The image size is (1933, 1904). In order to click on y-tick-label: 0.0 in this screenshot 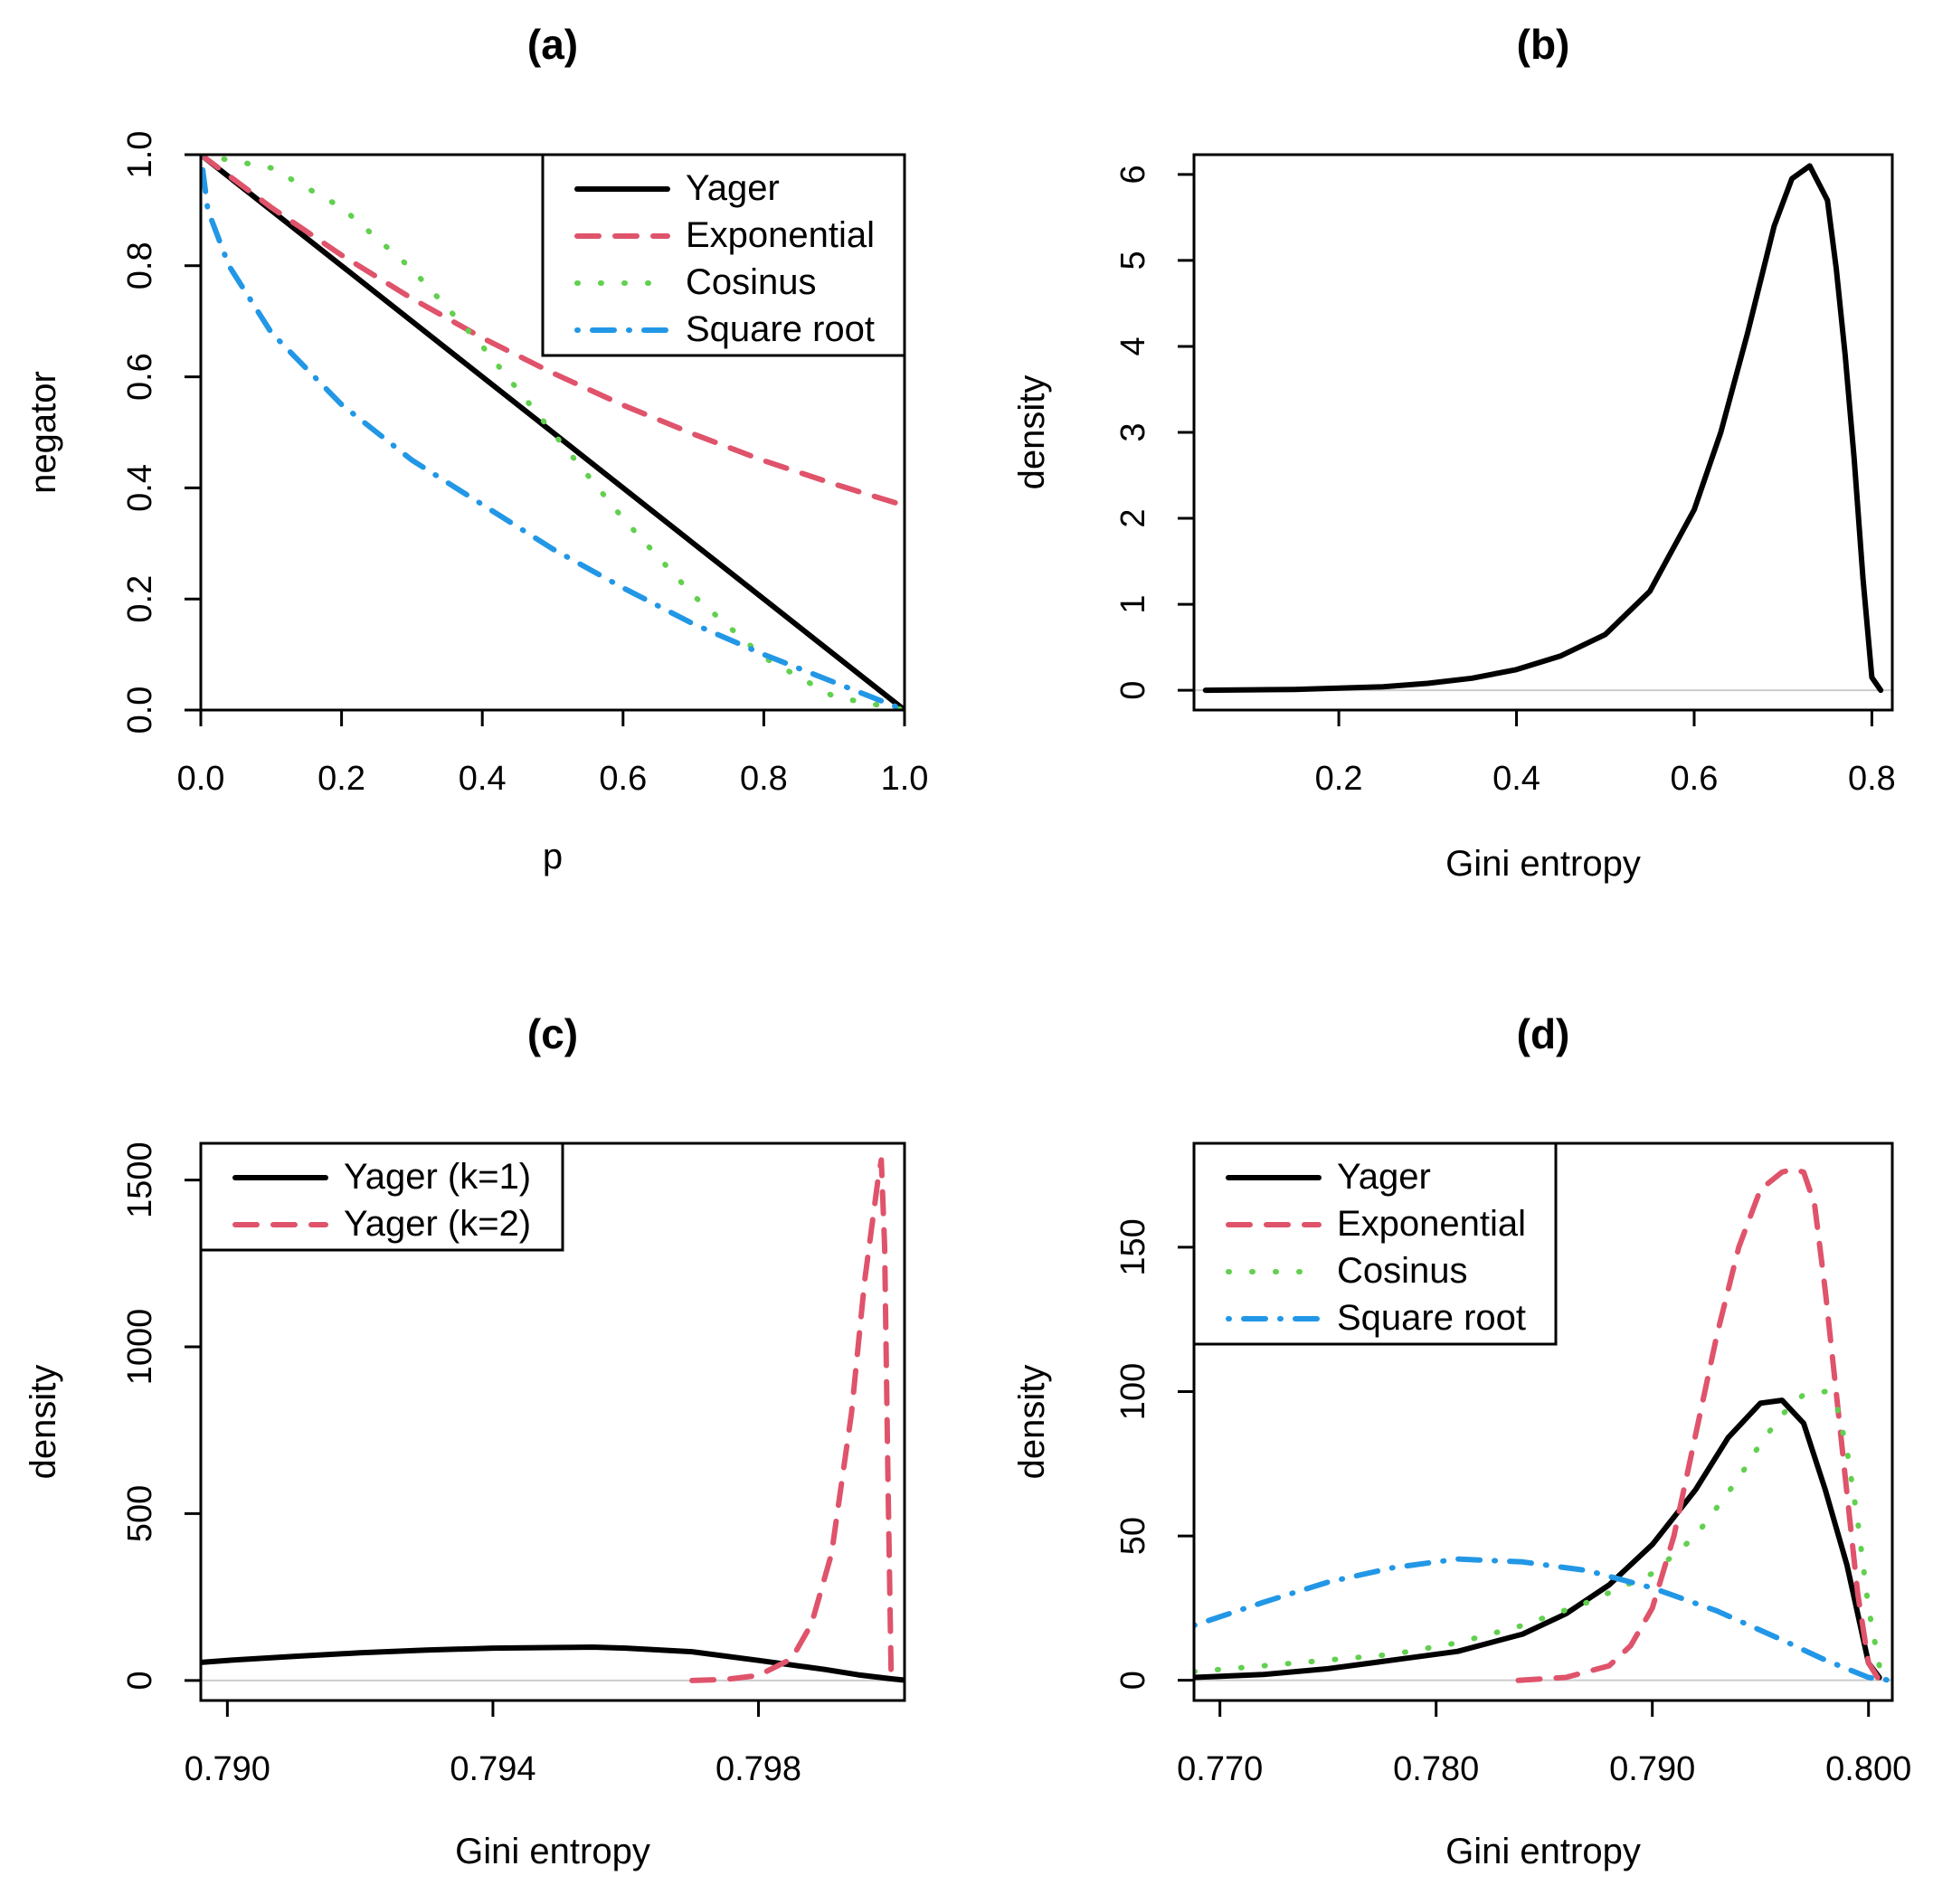, I will do `click(140, 710)`.